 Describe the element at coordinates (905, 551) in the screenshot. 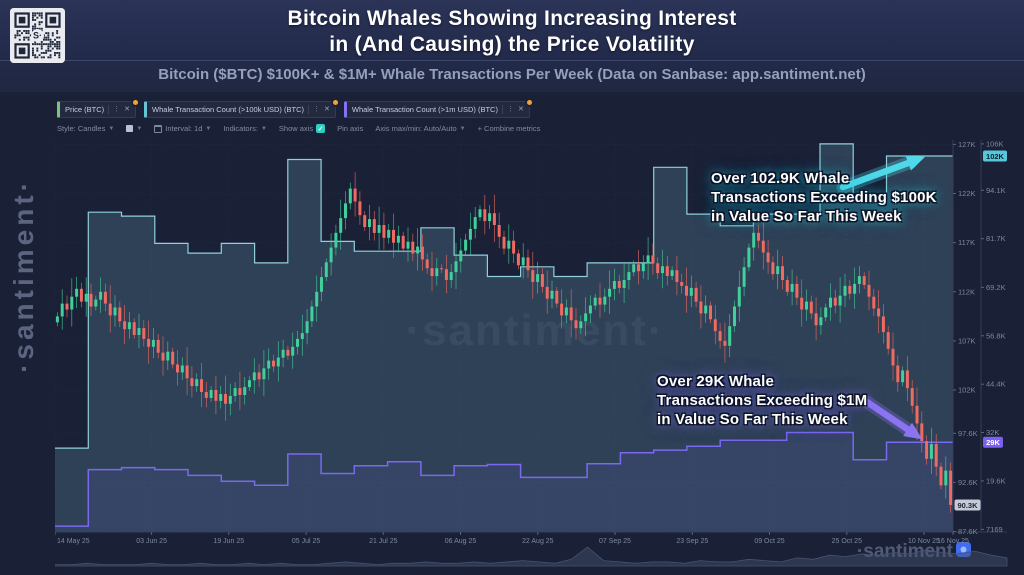

I see `bottom-watermark: ·santiment` at that location.